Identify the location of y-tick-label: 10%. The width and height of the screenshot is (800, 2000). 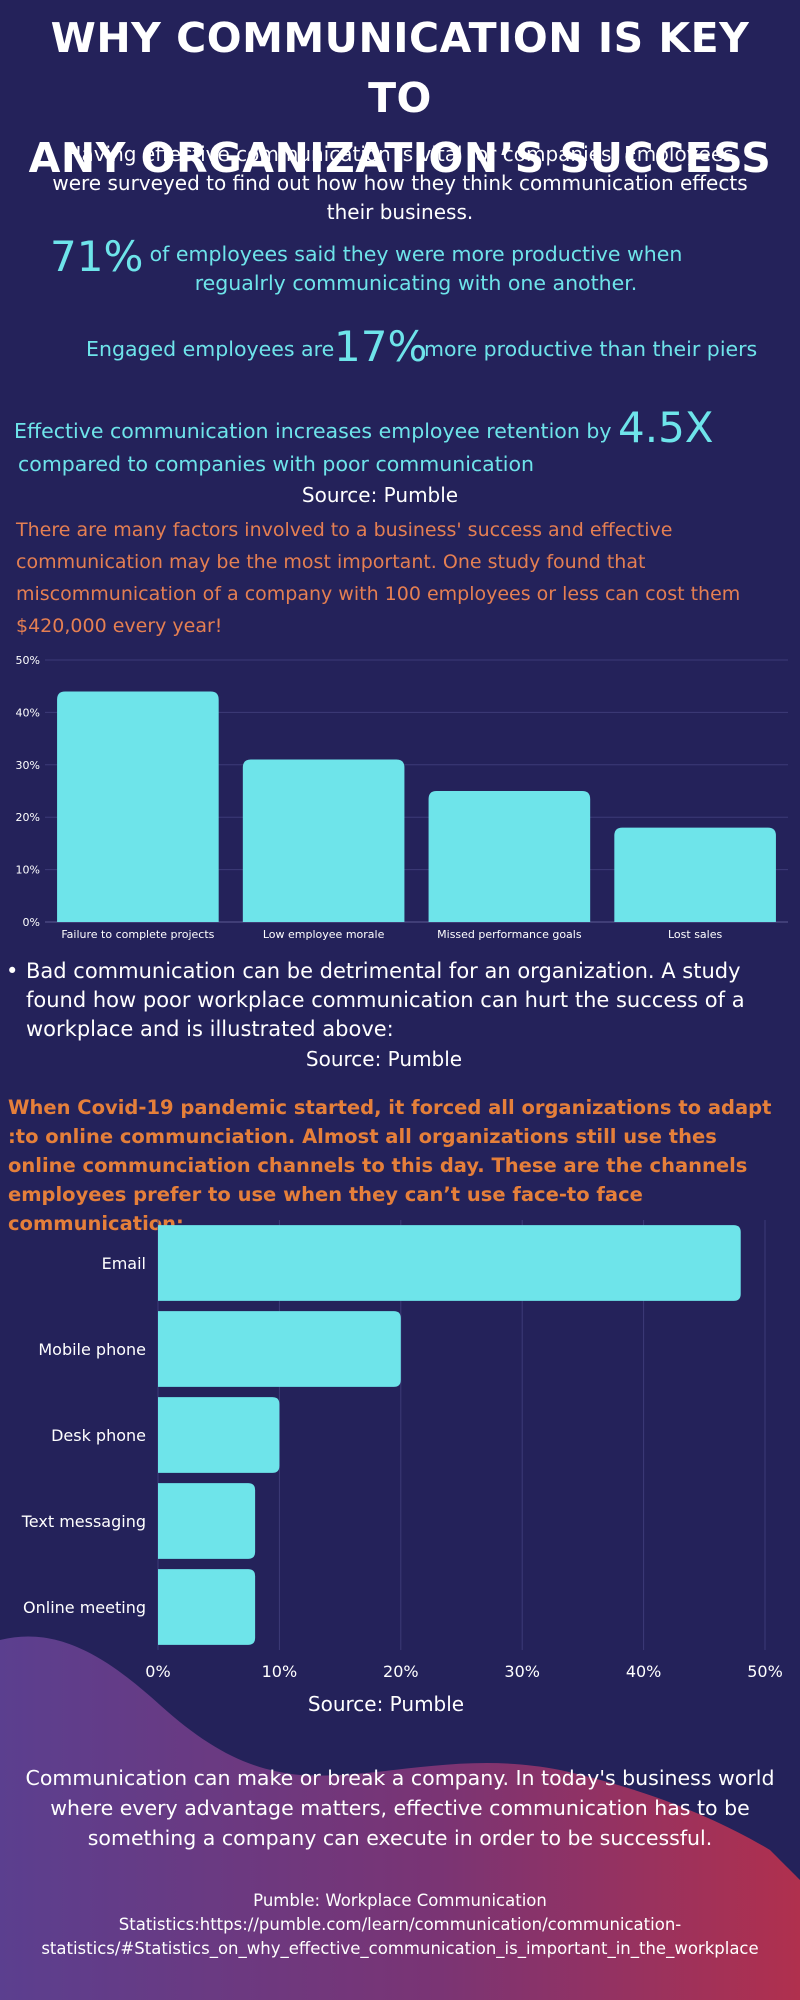
(28, 870).